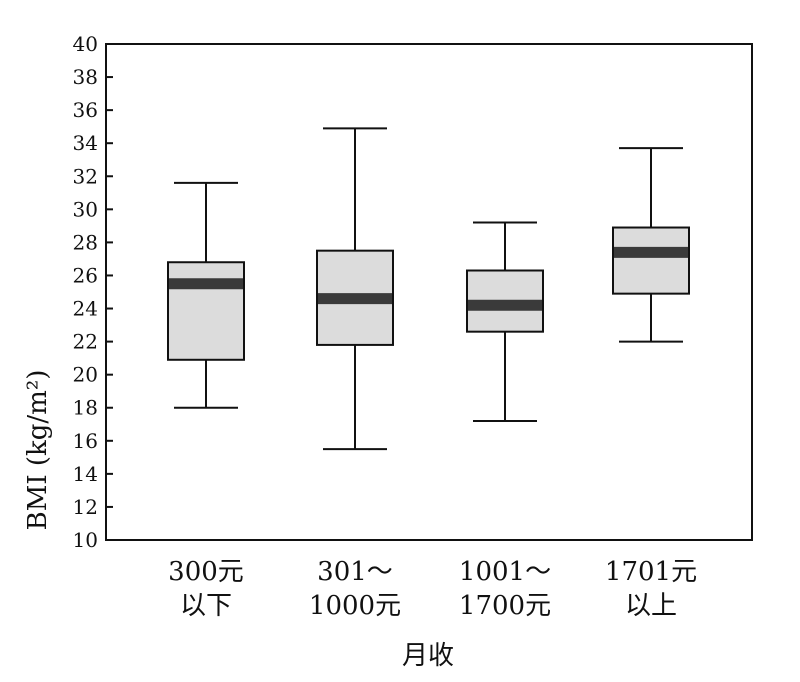 The height and width of the screenshot is (682, 800). What do you see at coordinates (85, 309) in the screenshot?
I see `y-tick-label: 24` at bounding box center [85, 309].